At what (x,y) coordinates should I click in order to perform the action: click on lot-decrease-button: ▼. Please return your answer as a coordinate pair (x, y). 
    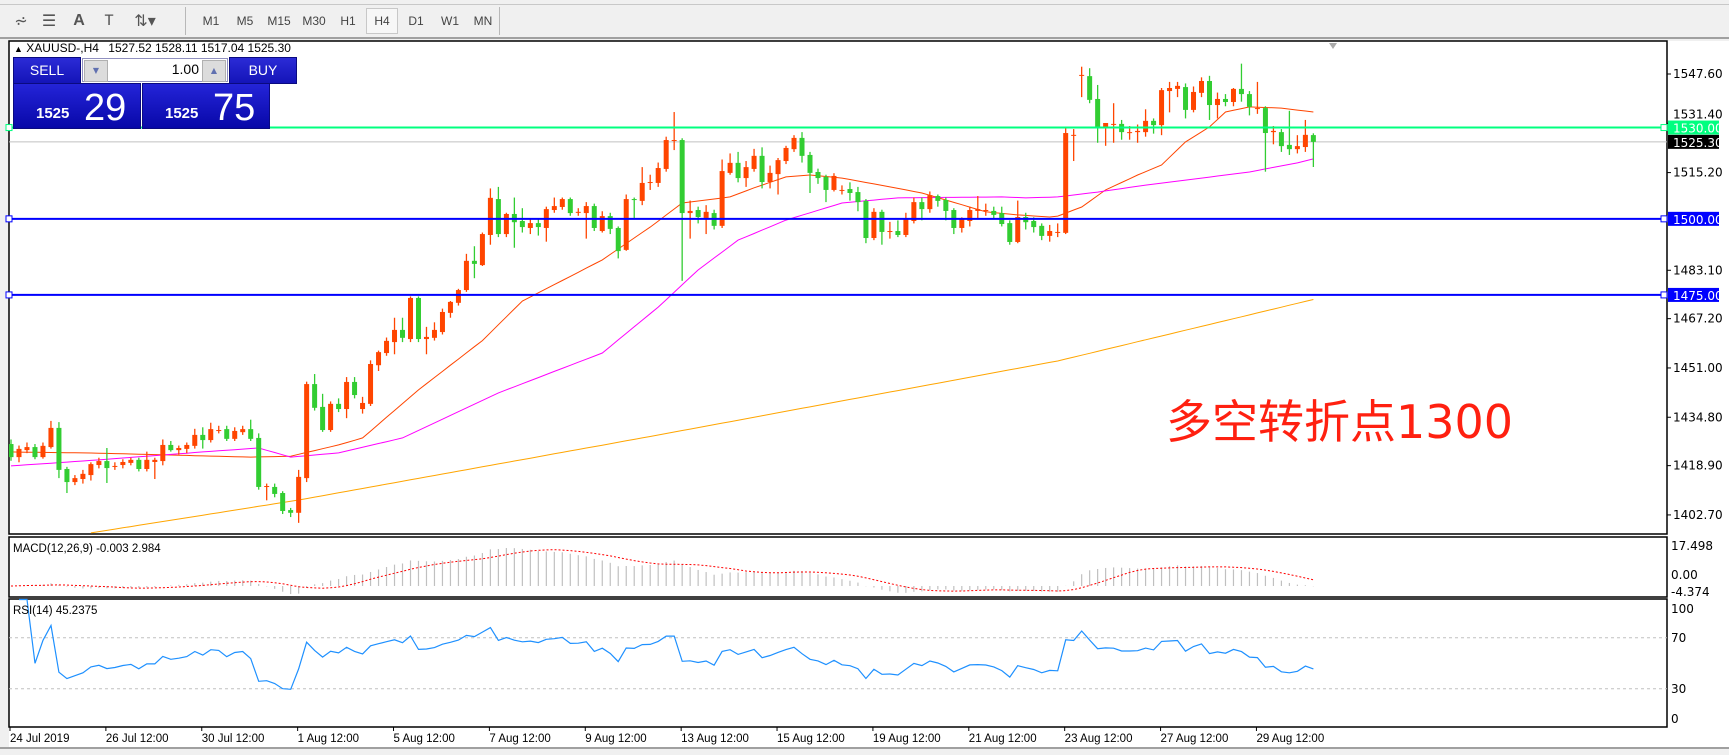
    Looking at the image, I should click on (96, 71).